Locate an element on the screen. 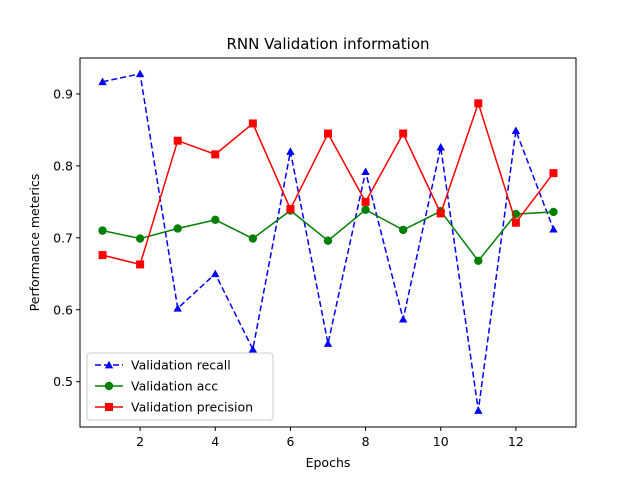 Image resolution: width=640 pixels, height=480 pixels. y-tick-label: 0.9 is located at coordinates (63, 93).